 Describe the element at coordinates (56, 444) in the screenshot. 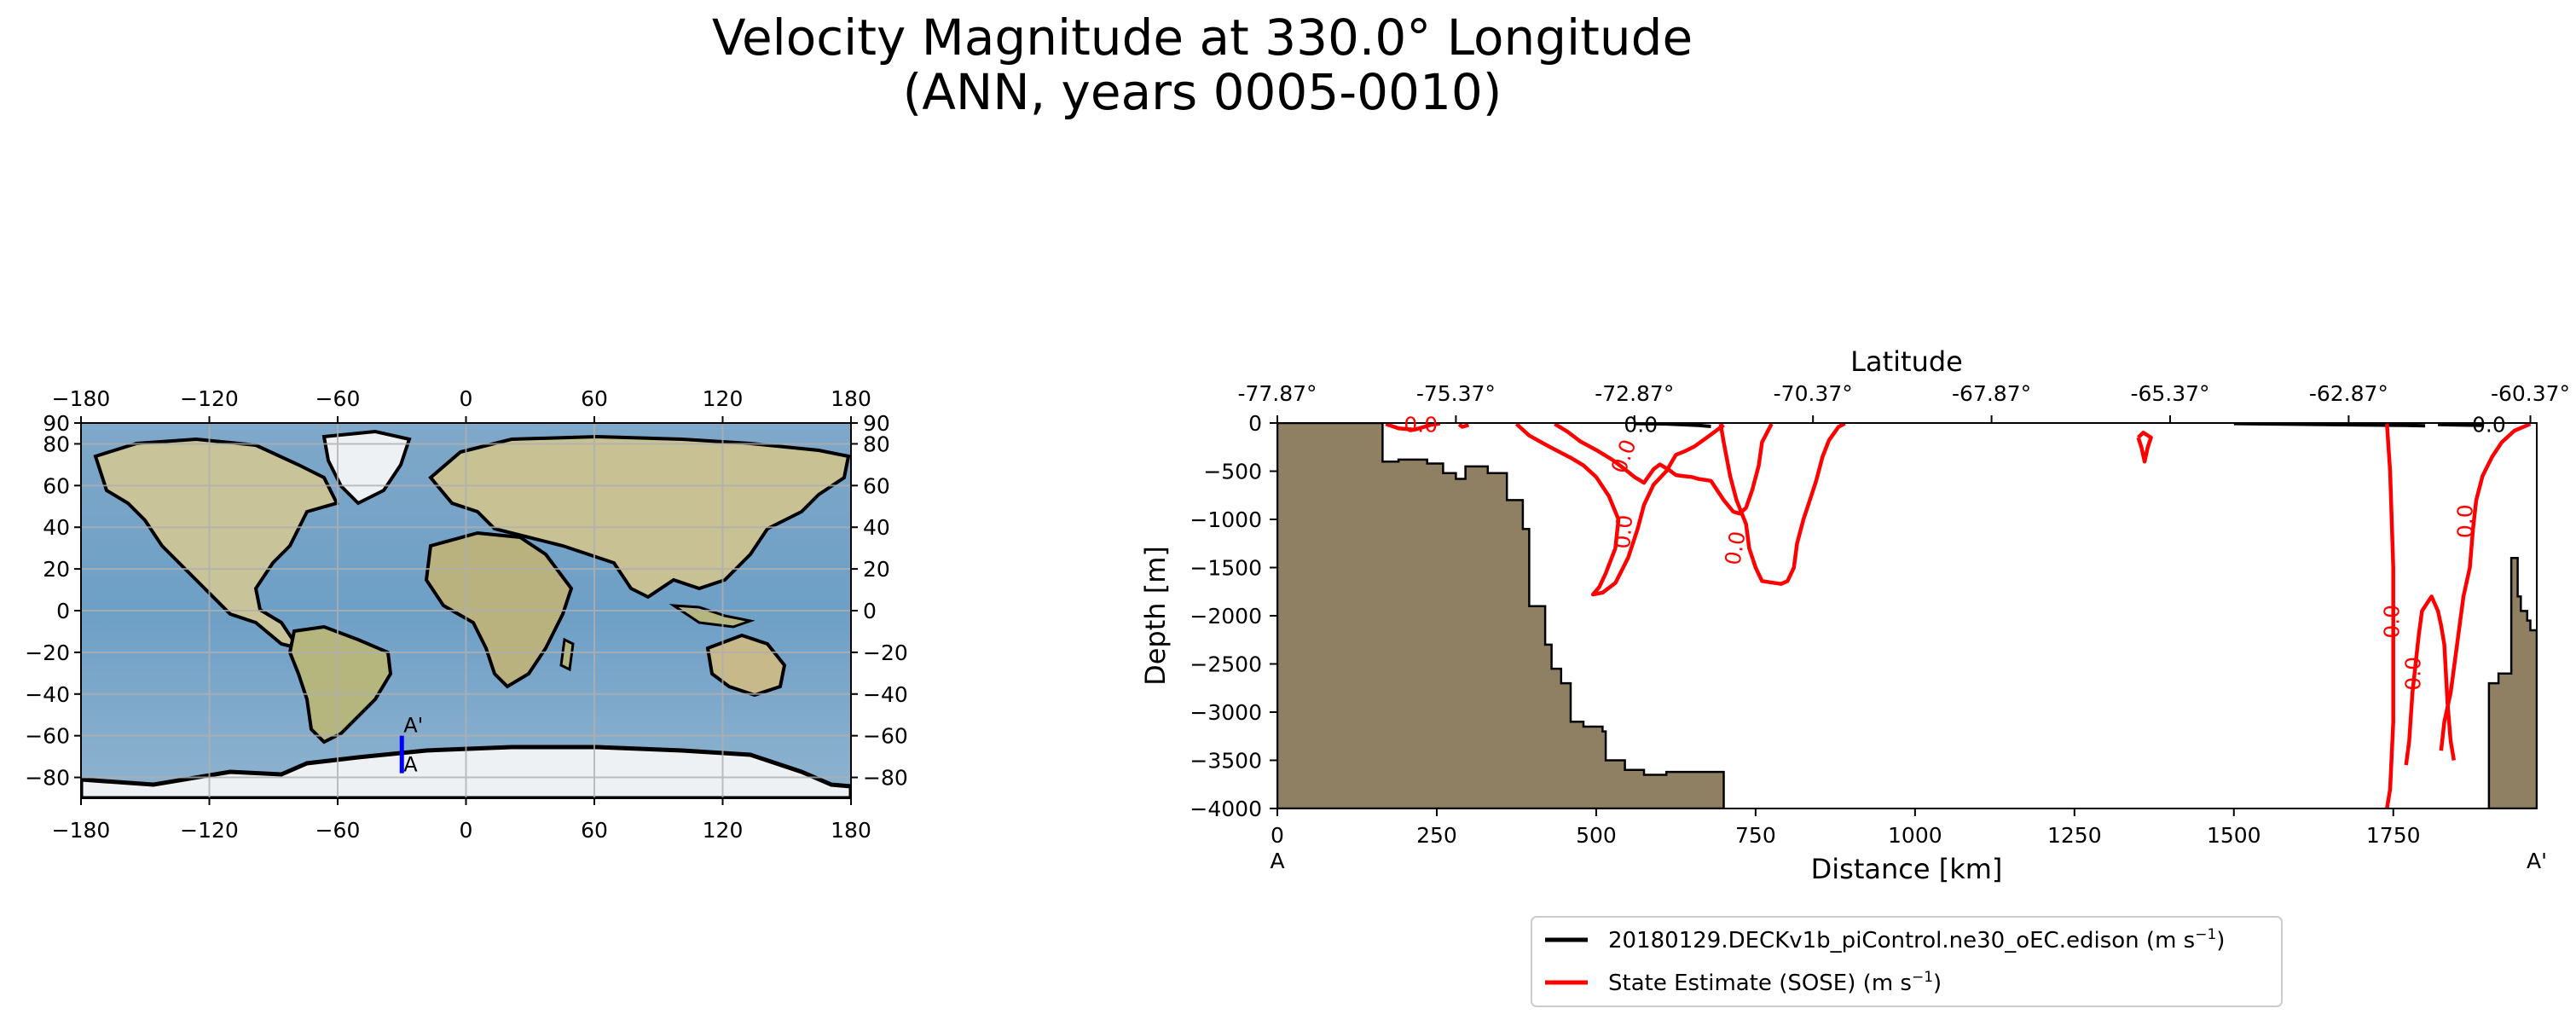

I see `map-left-tick-label: 80` at that location.